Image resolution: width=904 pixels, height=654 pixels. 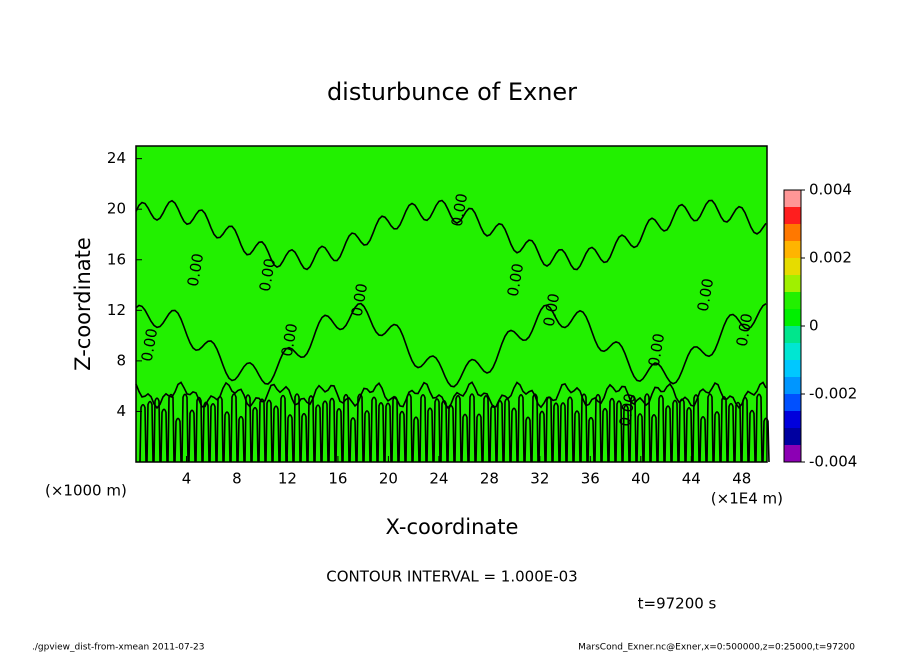 What do you see at coordinates (830, 258) in the screenshot?
I see `colorbar-tick-label: 0.002` at bounding box center [830, 258].